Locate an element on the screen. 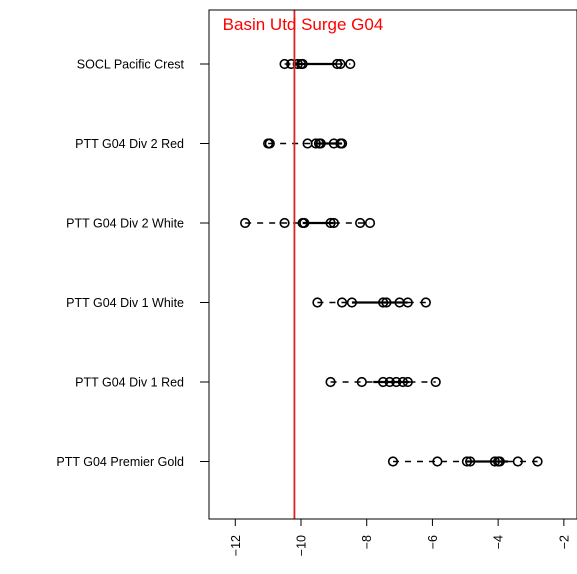 The height and width of the screenshot is (574, 577). x-tick-label: −2 is located at coordinates (564, 542).